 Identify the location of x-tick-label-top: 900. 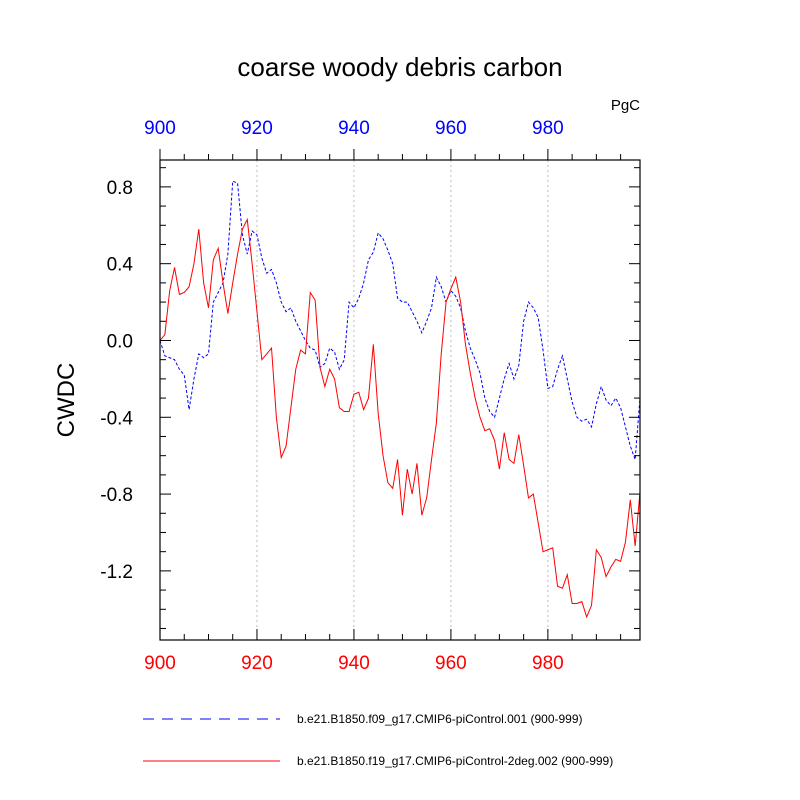
(160, 128).